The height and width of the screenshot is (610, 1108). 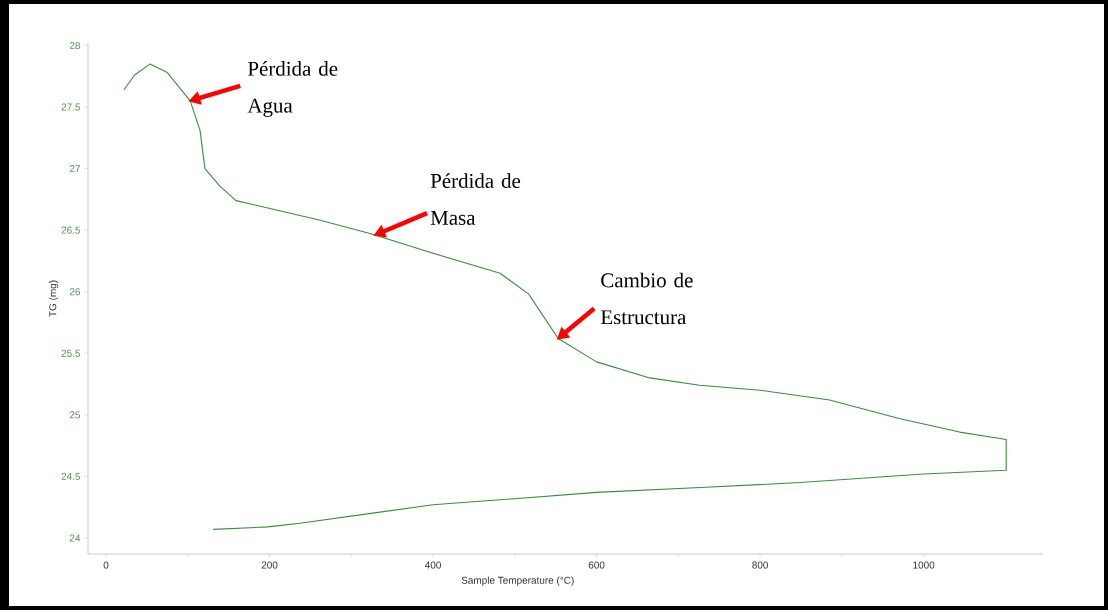 What do you see at coordinates (74, 169) in the screenshot?
I see `y-tick-label: 27` at bounding box center [74, 169].